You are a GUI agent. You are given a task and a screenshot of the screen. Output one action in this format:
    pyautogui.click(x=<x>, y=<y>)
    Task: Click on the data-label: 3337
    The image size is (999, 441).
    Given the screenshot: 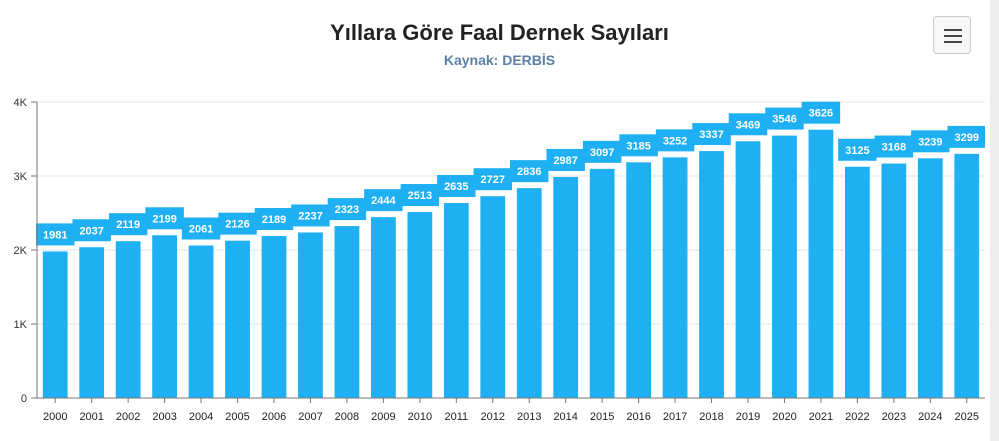 What is the action you would take?
    pyautogui.click(x=711, y=135)
    